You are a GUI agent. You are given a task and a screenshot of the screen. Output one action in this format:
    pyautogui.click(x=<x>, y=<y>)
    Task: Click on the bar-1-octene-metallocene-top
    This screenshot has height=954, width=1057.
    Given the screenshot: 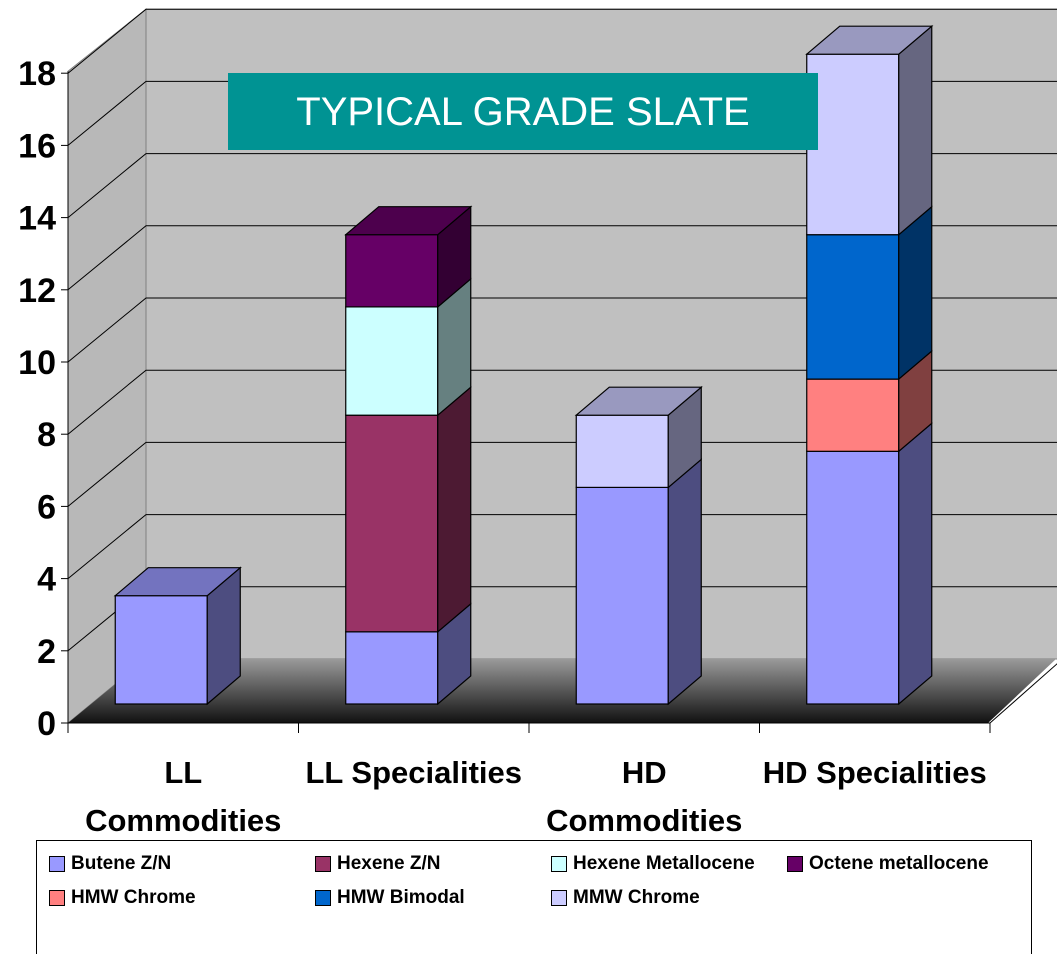 What is the action you would take?
    pyautogui.click(x=408, y=221)
    